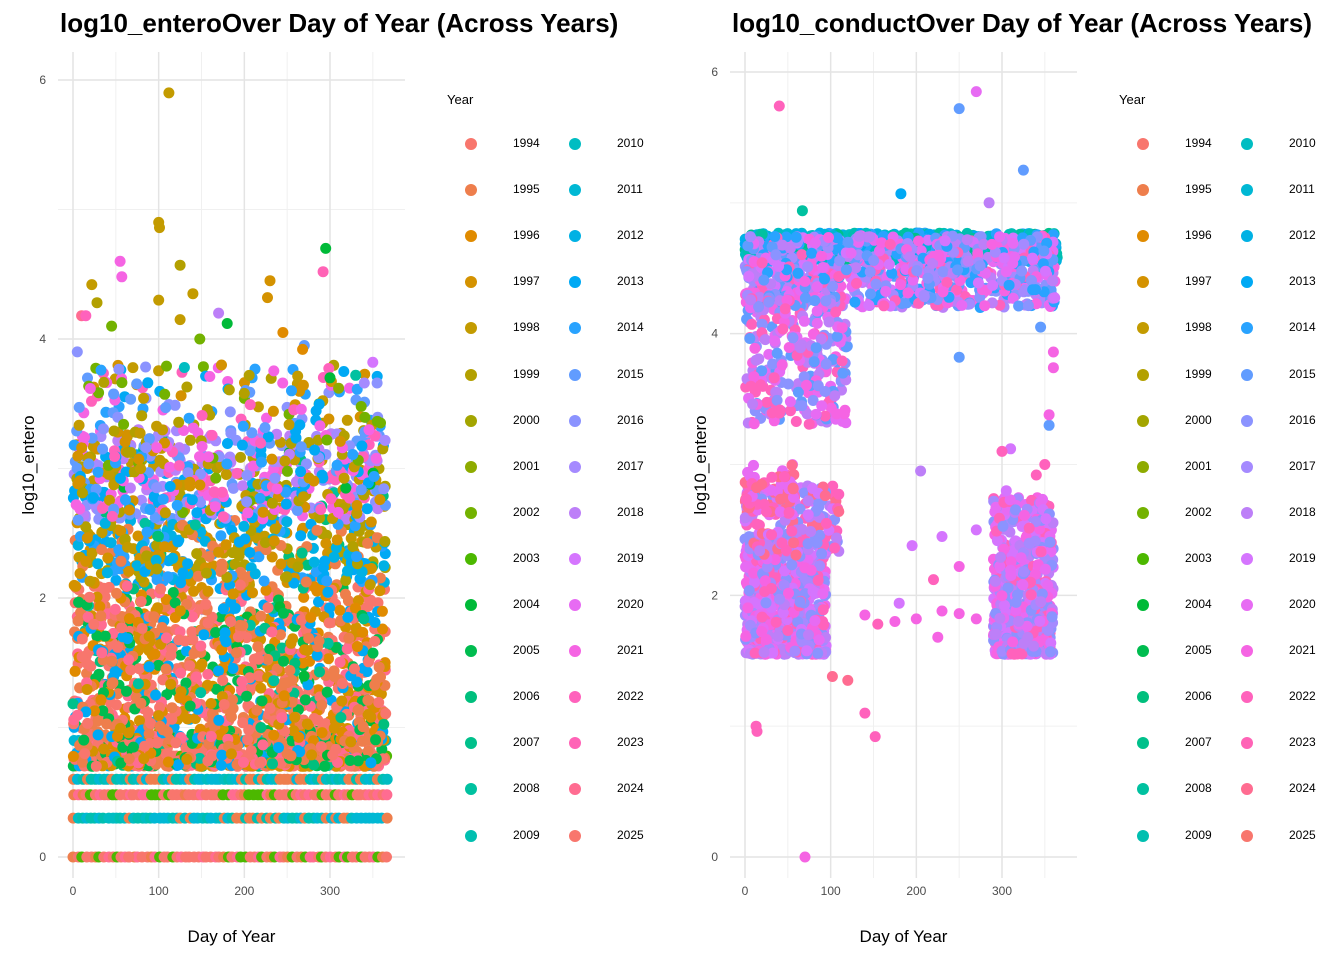  Describe the element at coordinates (526, 788) in the screenshot. I see `legend-label: 2008` at that location.